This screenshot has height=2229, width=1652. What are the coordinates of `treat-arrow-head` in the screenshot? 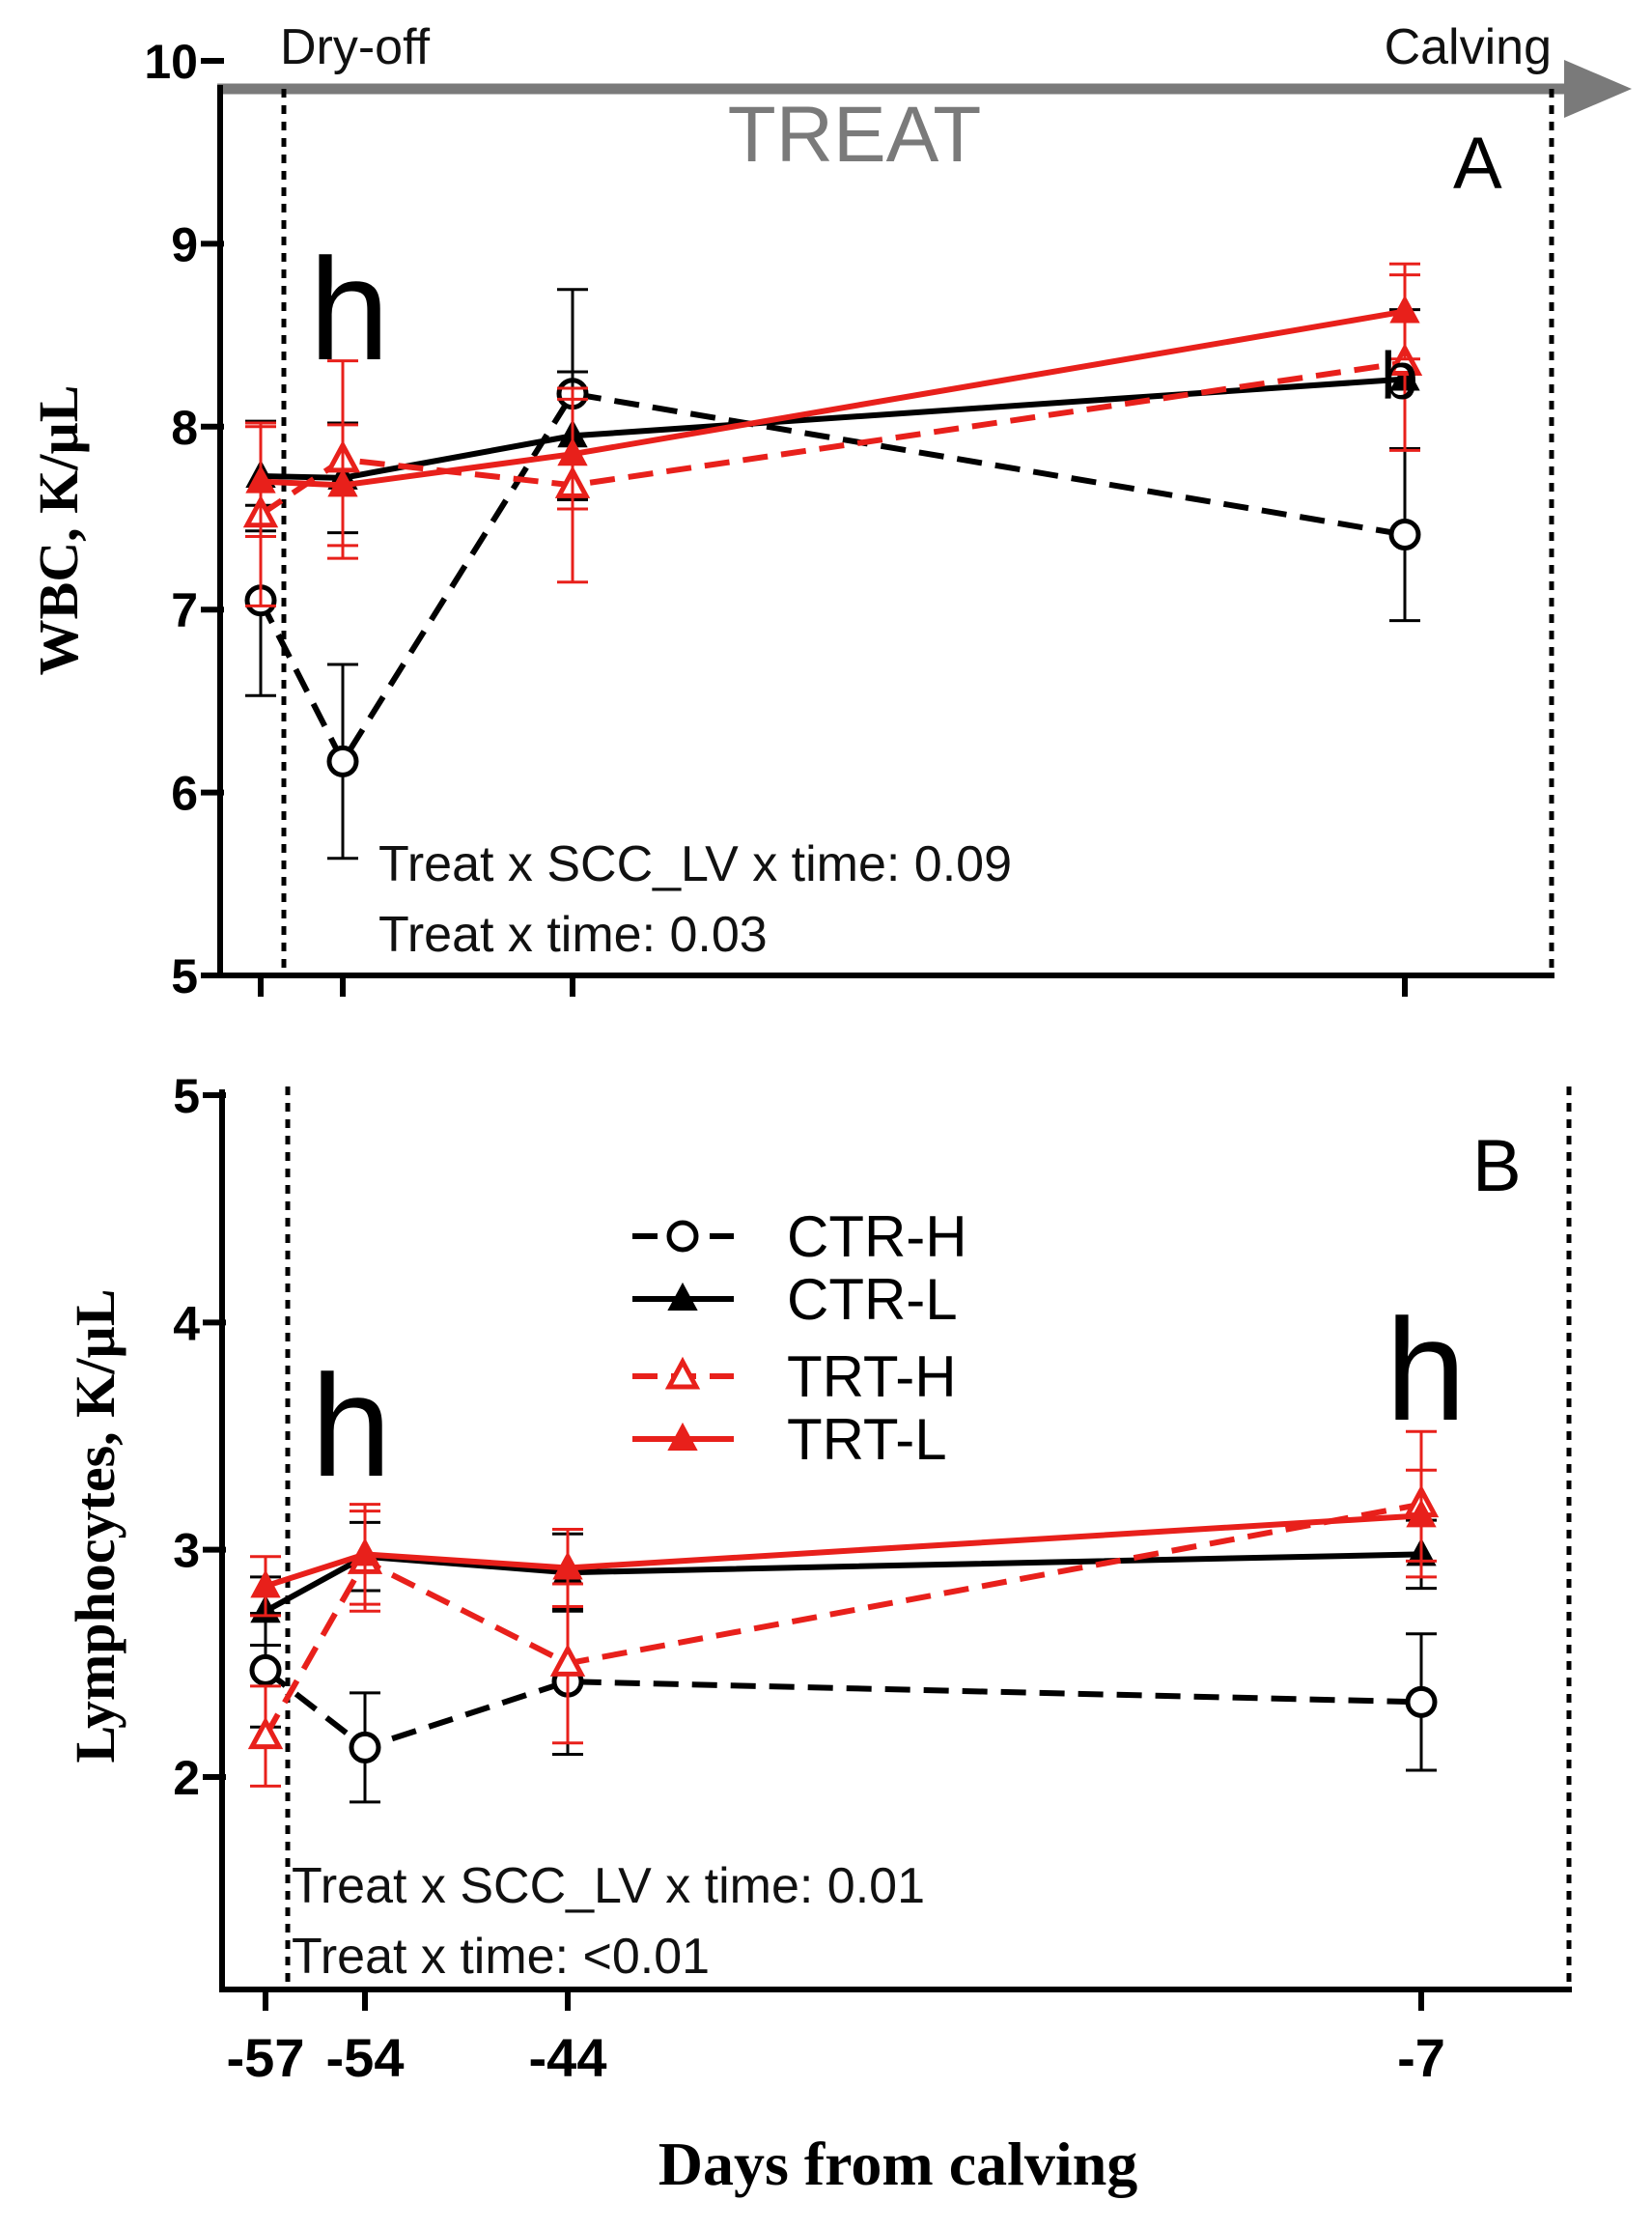 It's located at (1598, 89).